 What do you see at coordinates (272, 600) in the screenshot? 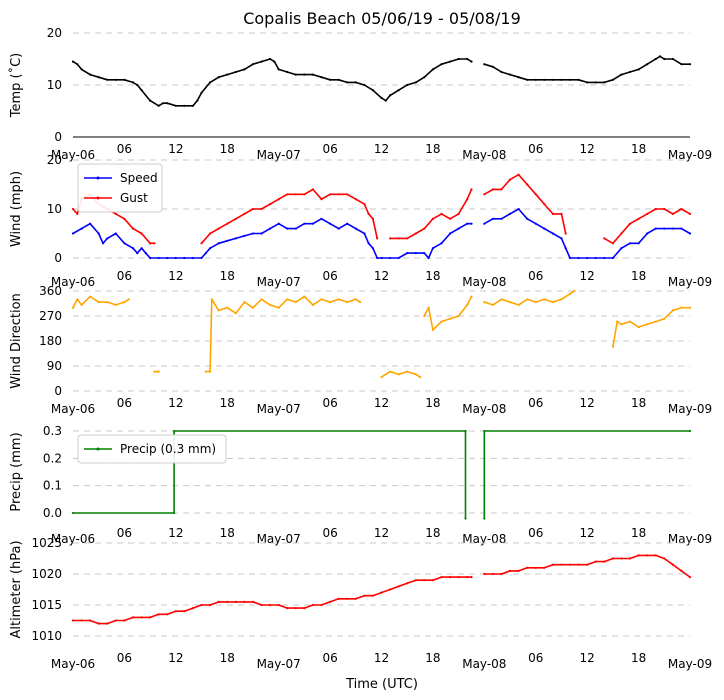
I see `altimeter-altimeter-line` at bounding box center [272, 600].